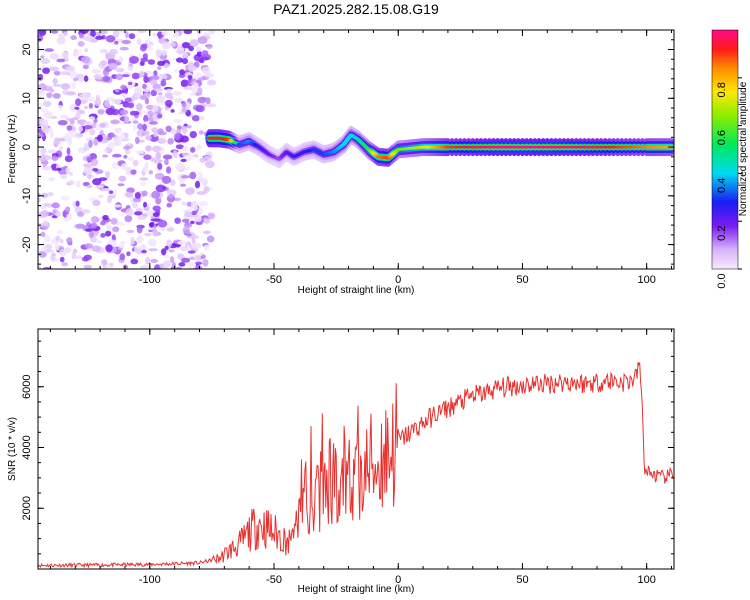 The image size is (750, 600). Describe the element at coordinates (274, 580) in the screenshot. I see `x-tick-label: -50` at that location.